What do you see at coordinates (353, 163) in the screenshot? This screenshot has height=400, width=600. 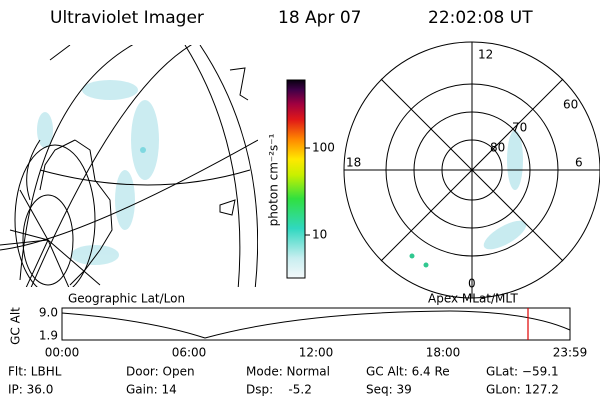 I see `polar-label: 18` at bounding box center [353, 163].